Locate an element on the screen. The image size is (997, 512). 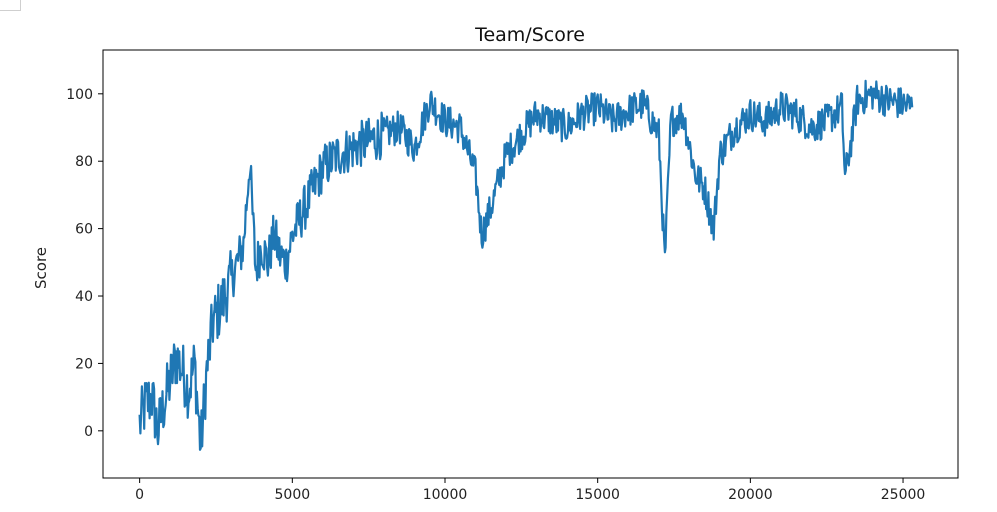
x-tick-label: 5000 is located at coordinates (293, 495).